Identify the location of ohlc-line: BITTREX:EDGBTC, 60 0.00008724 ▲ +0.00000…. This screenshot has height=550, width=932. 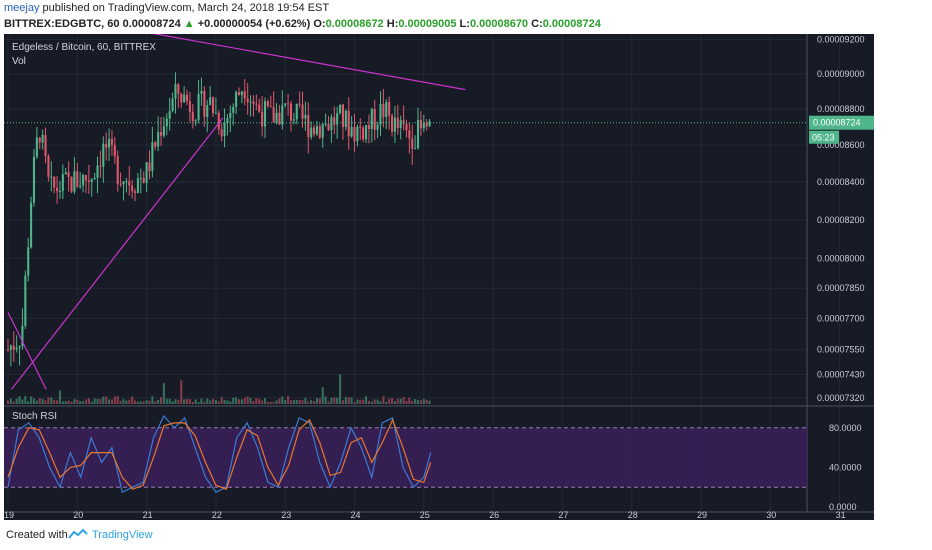
(302, 24).